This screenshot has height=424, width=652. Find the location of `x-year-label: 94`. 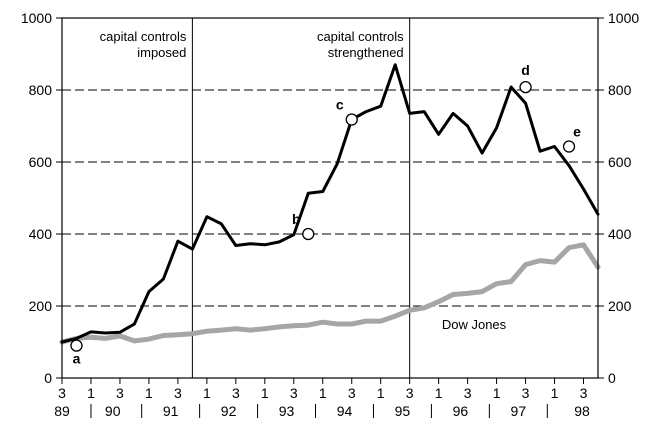

x-year-label: 94 is located at coordinates (345, 411).